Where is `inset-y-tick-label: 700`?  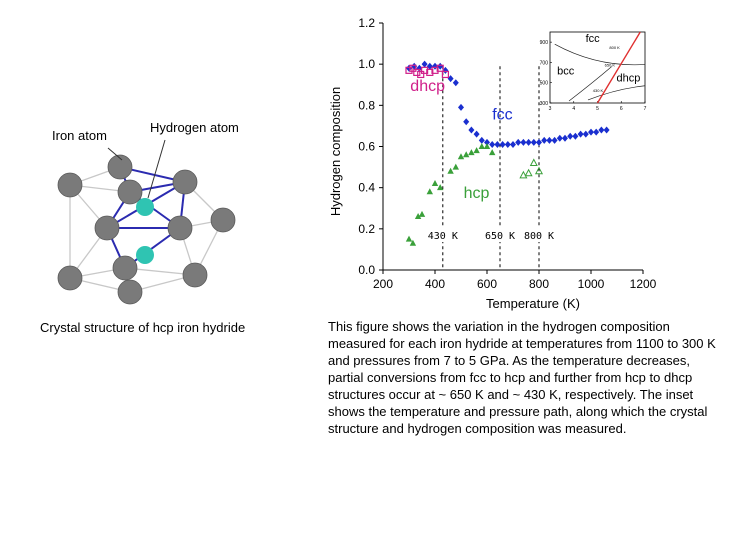
inset-y-tick-label: 700 is located at coordinates (544, 63).